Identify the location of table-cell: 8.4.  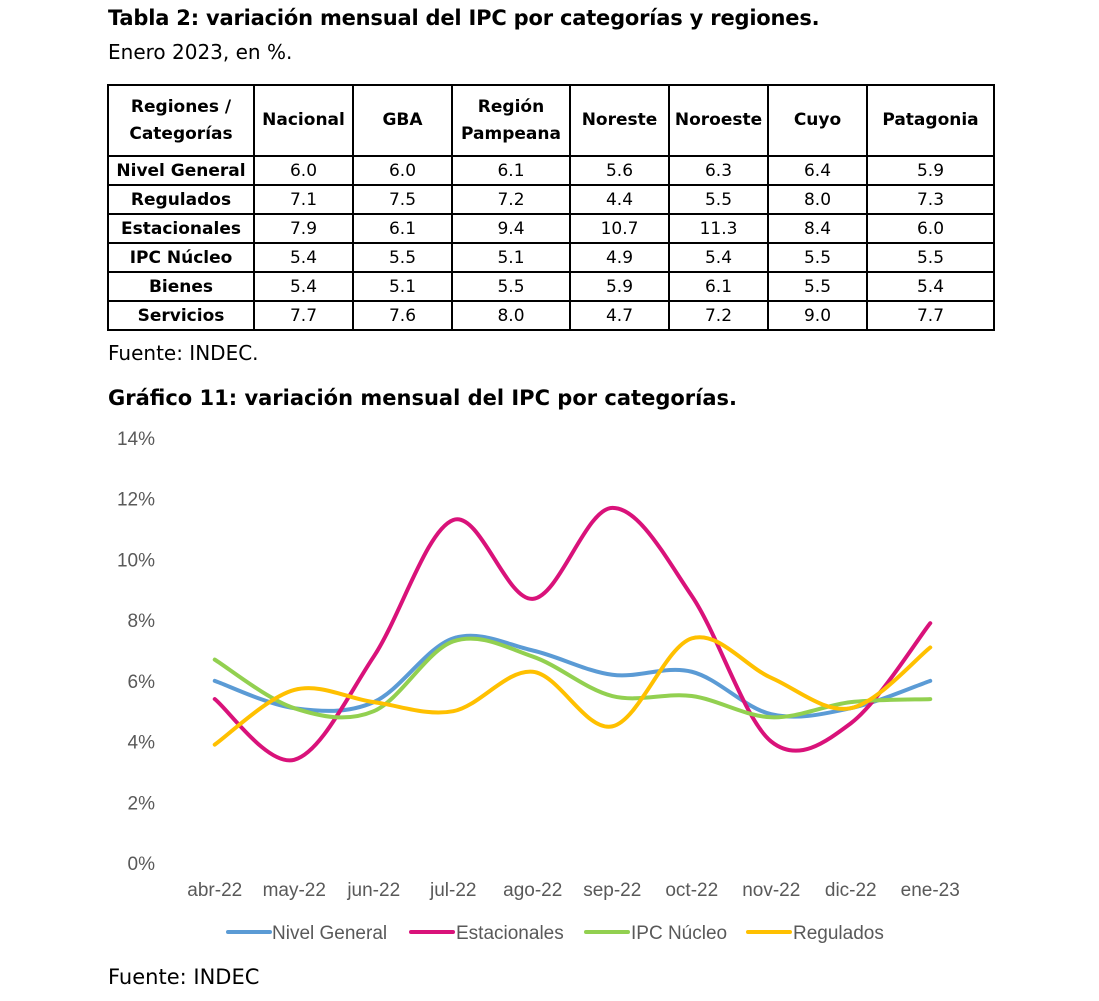
(817, 228).